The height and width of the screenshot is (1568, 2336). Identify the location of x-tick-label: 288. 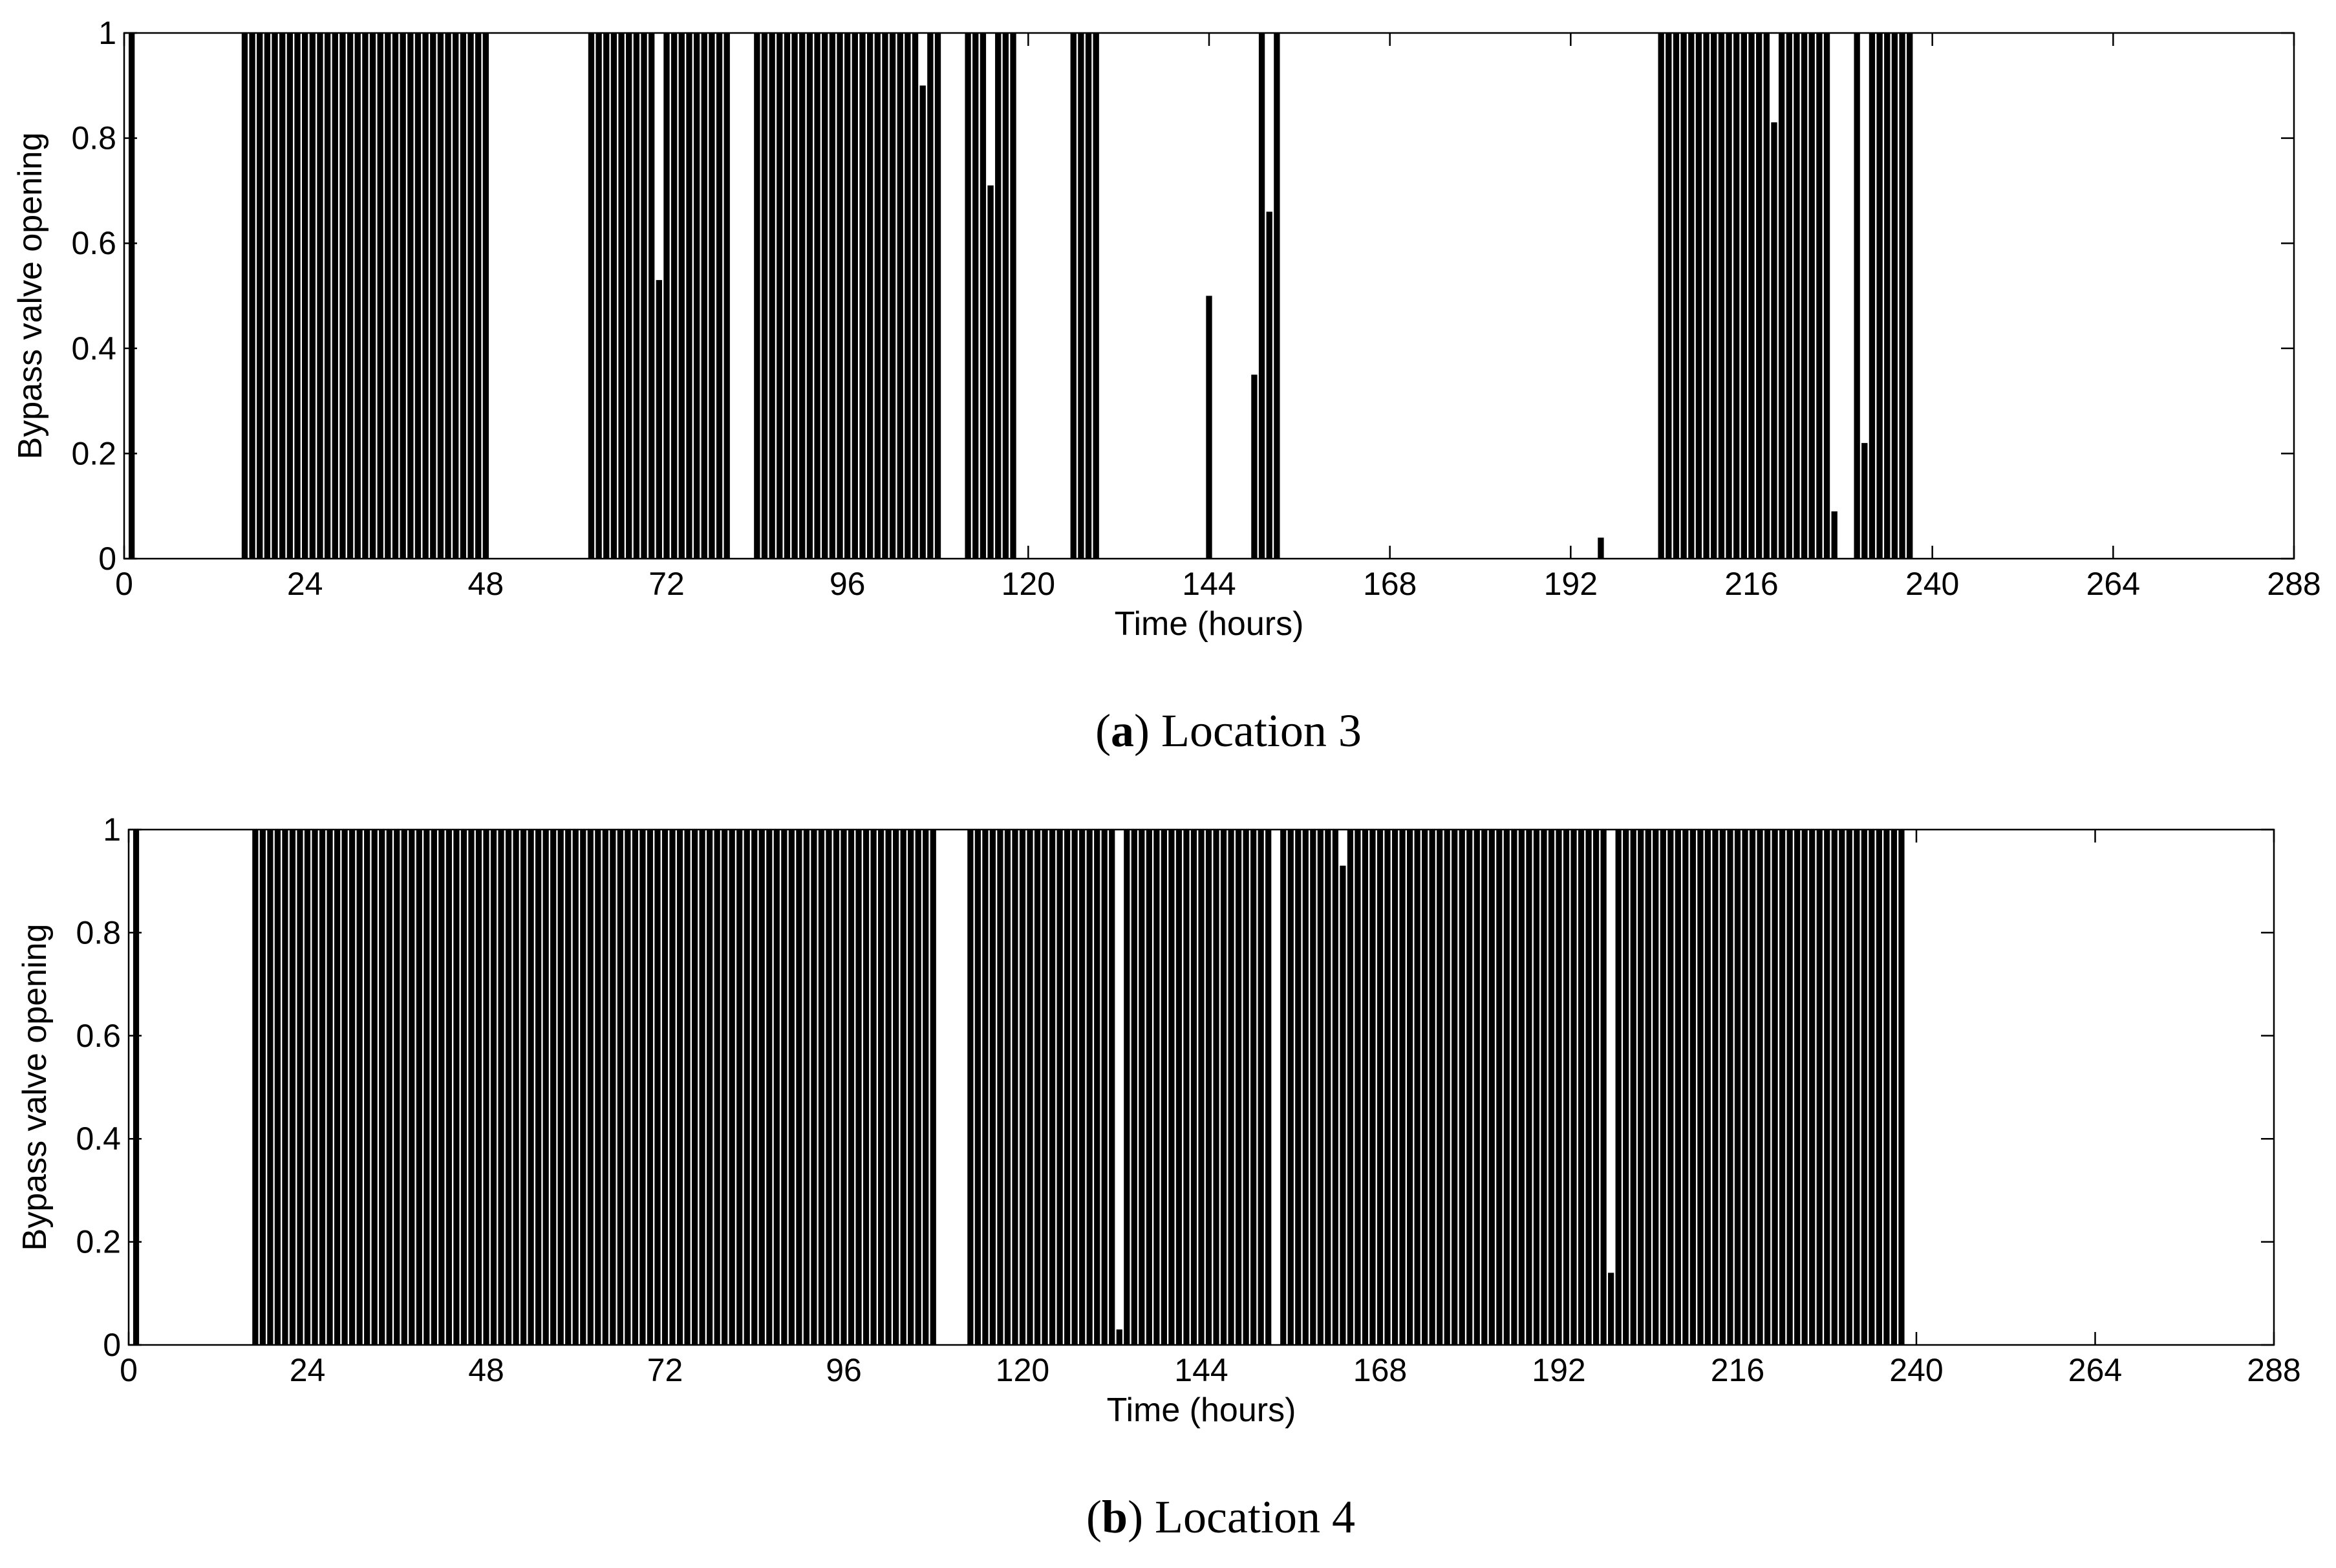
(2273, 1370).